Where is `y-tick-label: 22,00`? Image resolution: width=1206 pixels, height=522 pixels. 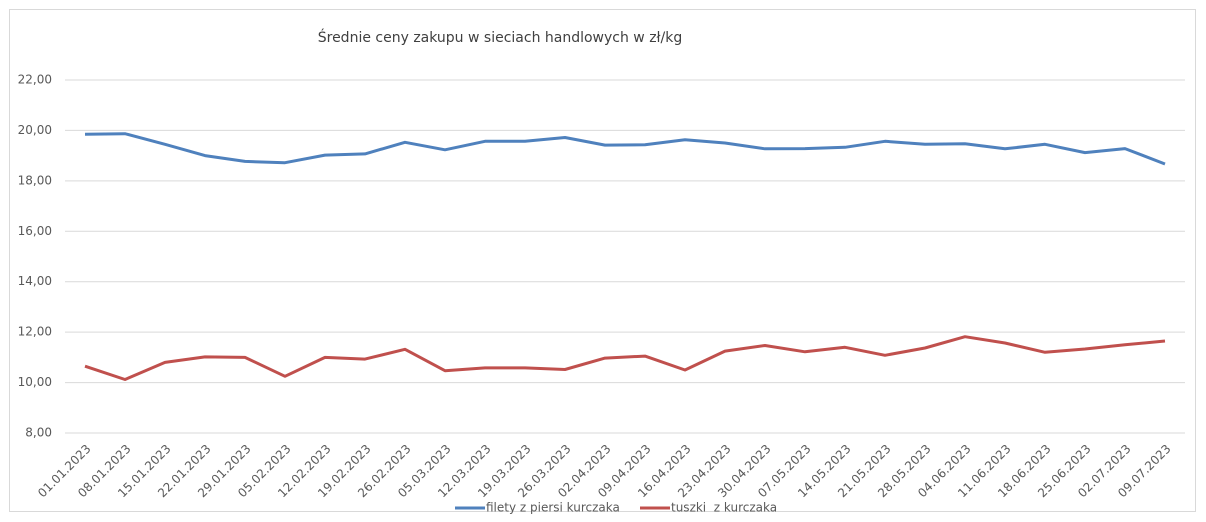
y-tick-label: 22,00 is located at coordinates (35, 80).